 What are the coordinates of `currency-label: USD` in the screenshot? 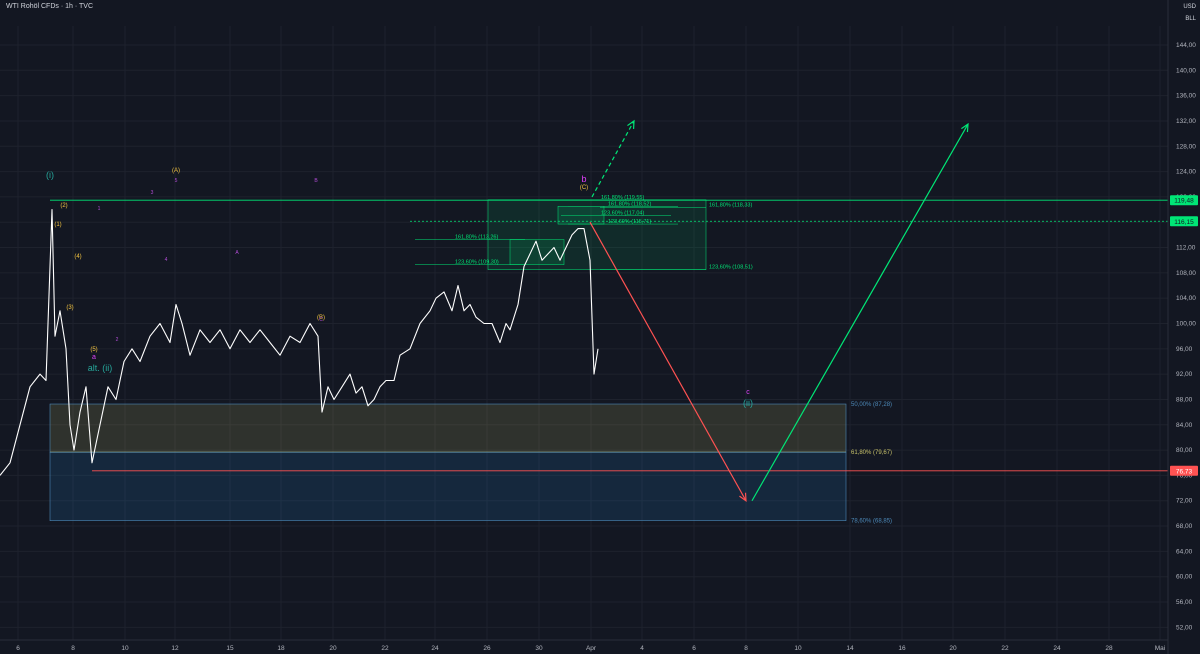 It's located at (1189, 7).